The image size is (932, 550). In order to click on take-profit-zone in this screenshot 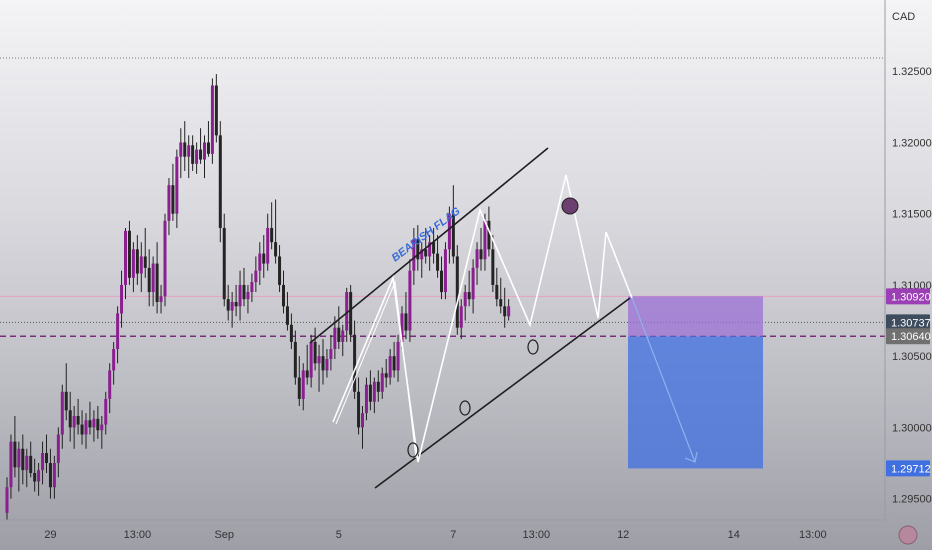, I will do `click(695, 402)`.